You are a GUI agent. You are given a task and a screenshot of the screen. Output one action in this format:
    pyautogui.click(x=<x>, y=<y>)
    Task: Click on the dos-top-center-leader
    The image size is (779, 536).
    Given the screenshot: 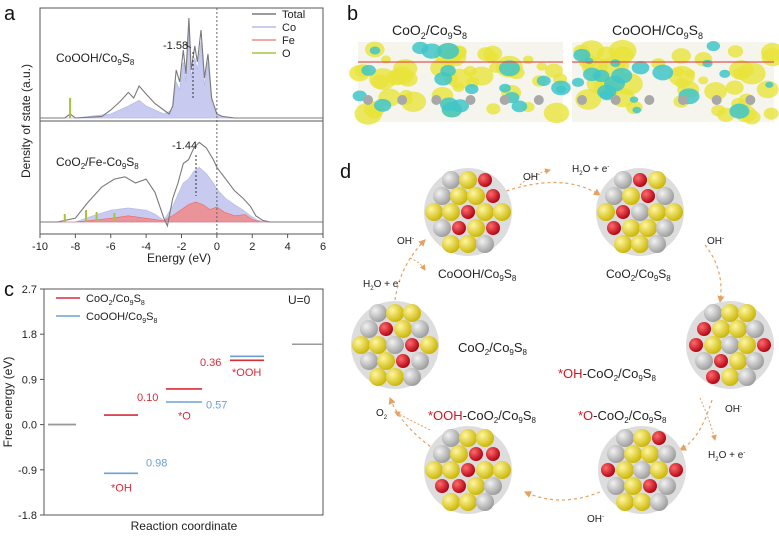 What is the action you would take?
    pyautogui.click(x=188, y=46)
    